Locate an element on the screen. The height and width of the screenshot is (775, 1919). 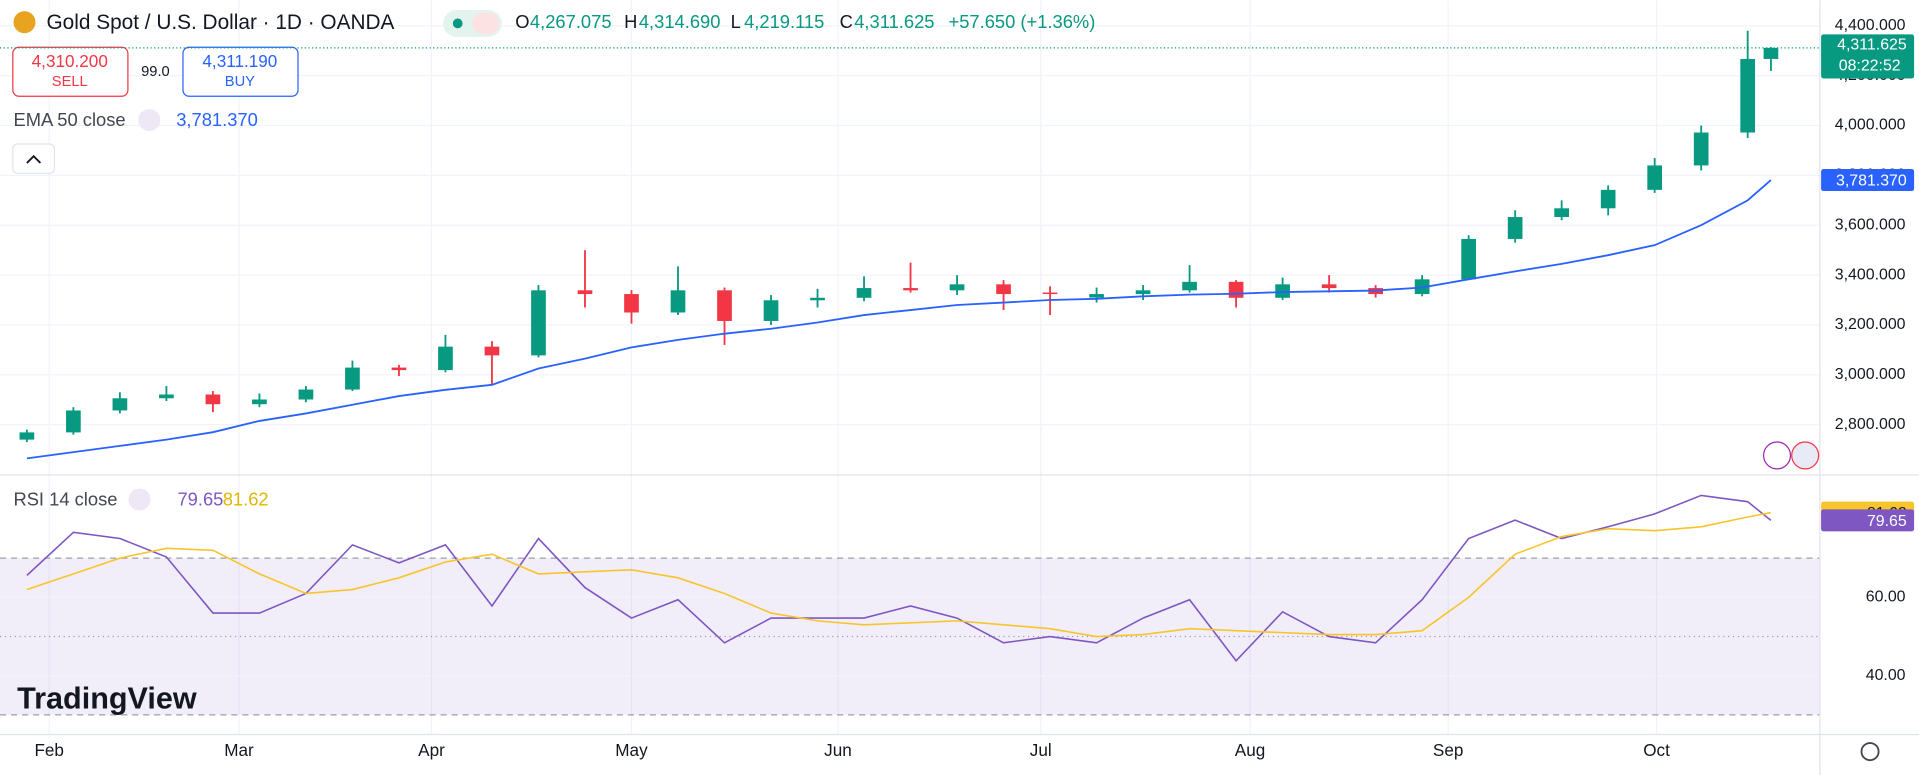
market-open-dot is located at coordinates (457, 23).